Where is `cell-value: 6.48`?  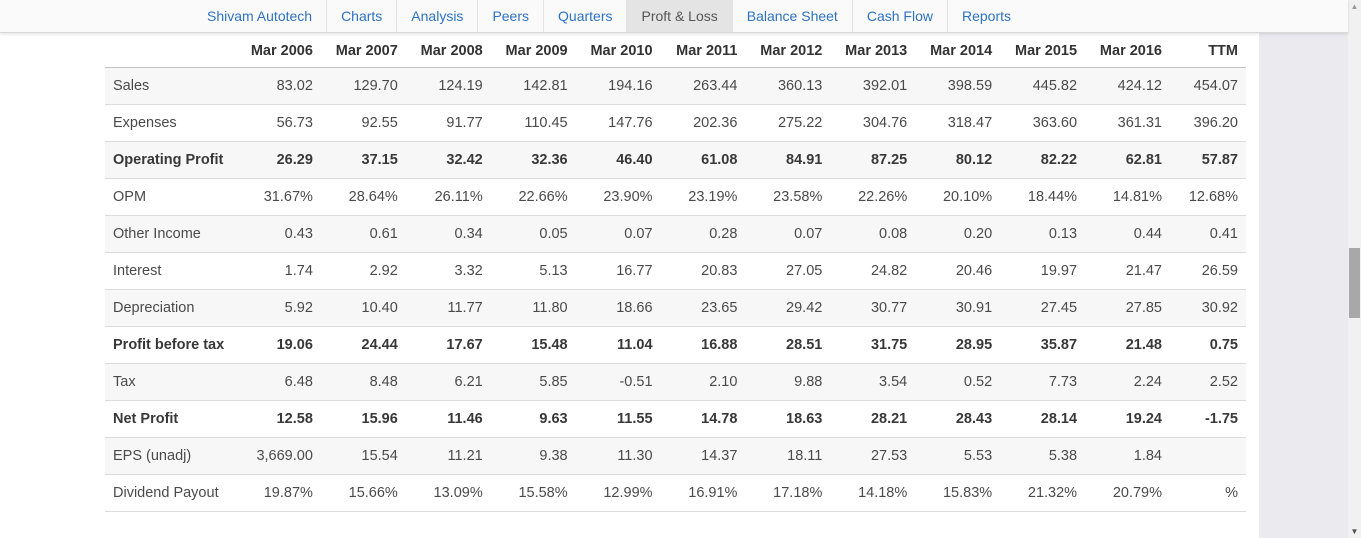
cell-value: 6.48 is located at coordinates (278, 382).